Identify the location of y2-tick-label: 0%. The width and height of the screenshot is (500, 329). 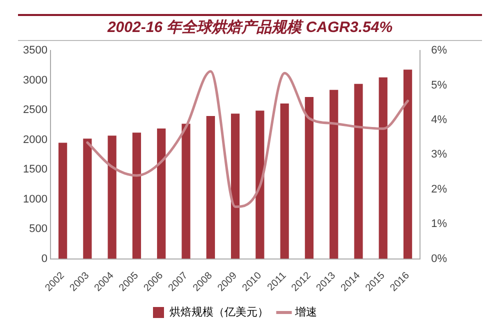
(439, 258).